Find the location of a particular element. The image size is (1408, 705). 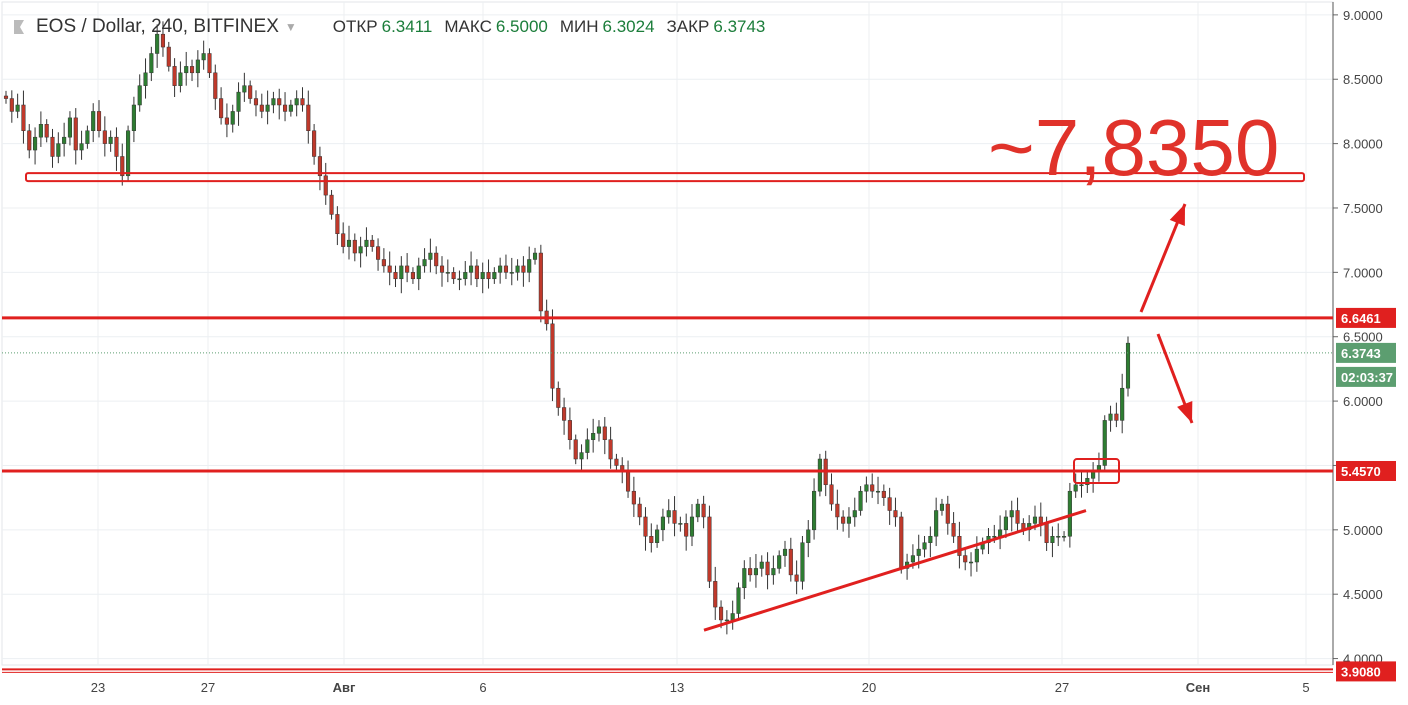

price-label-countdown: 02:03:37 is located at coordinates (1366, 376).